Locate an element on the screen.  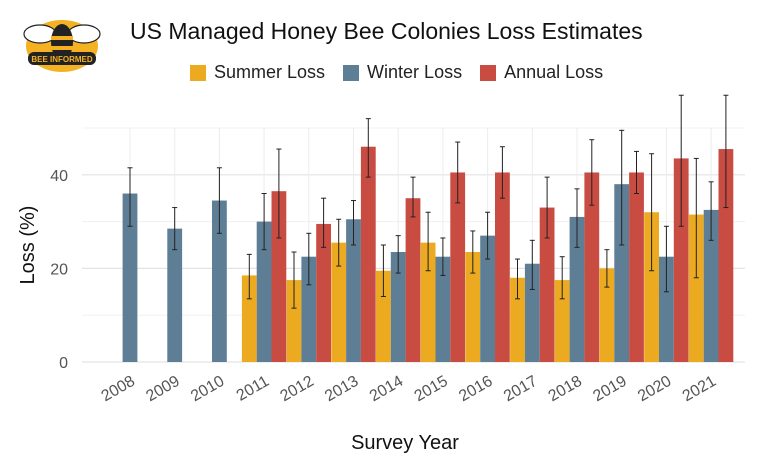
legend-item: Annual Loss is located at coordinates (541, 72).